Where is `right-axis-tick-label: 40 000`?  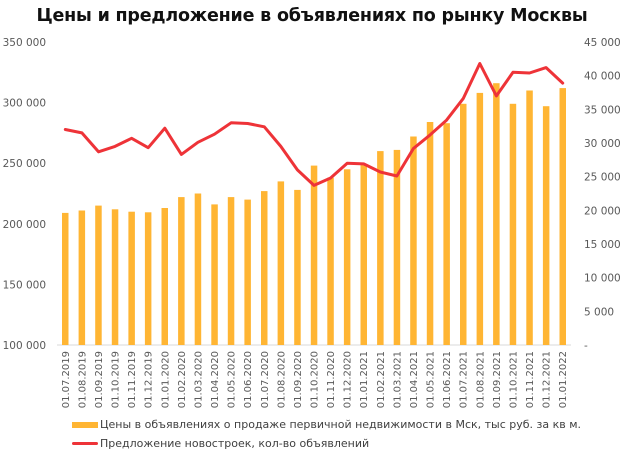
right-axis-tick-label: 40 000 is located at coordinates (602, 77).